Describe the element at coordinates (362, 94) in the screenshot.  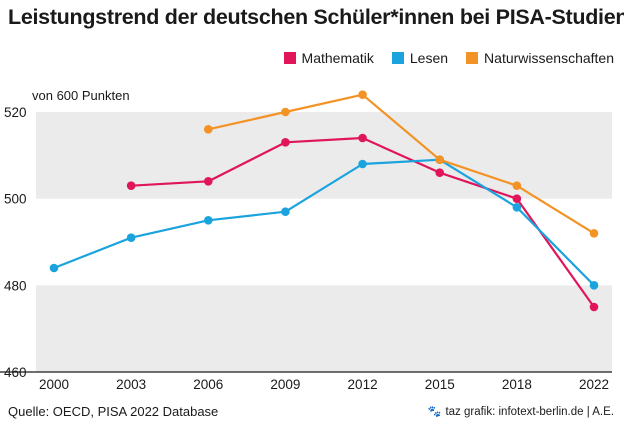
I see `point-naturwissenschaften-2012` at that location.